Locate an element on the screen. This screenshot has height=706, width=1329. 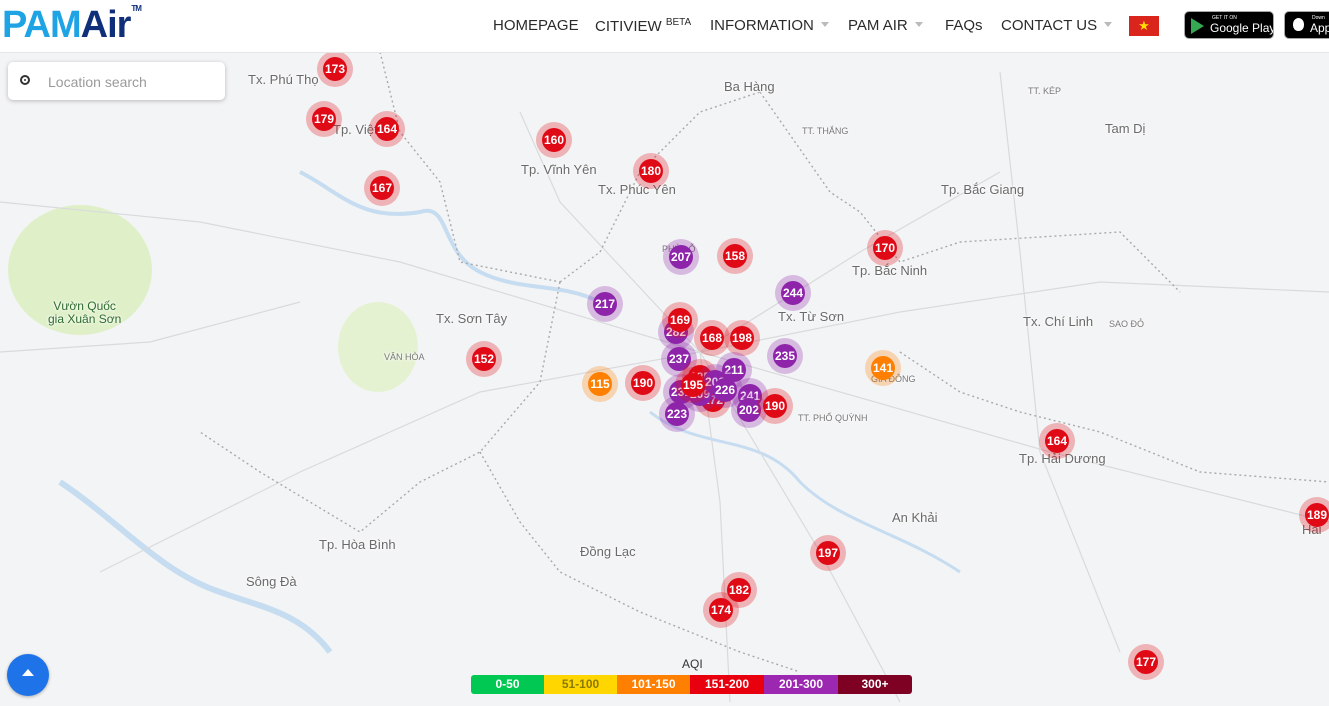
place-label: Vườn Quốc gia Xuân Sơn is located at coordinates (85, 312).